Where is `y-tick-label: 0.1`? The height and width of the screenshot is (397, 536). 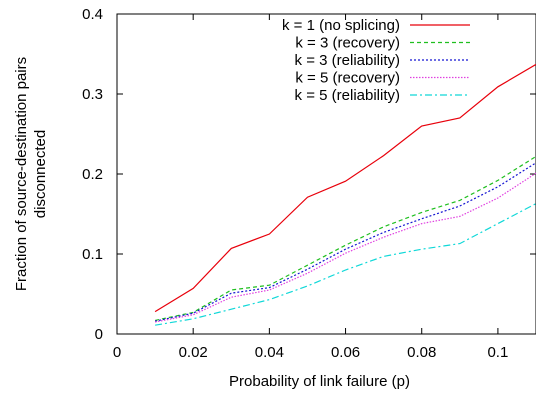 y-tick-label: 0.1 is located at coordinates (92, 254).